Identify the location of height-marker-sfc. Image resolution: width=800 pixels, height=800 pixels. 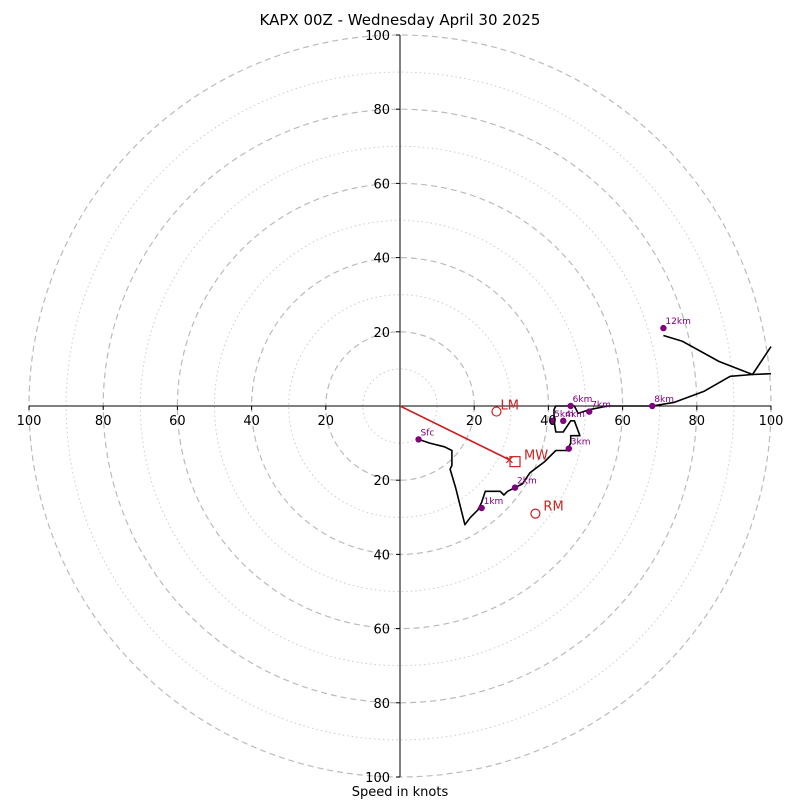
(418, 439).